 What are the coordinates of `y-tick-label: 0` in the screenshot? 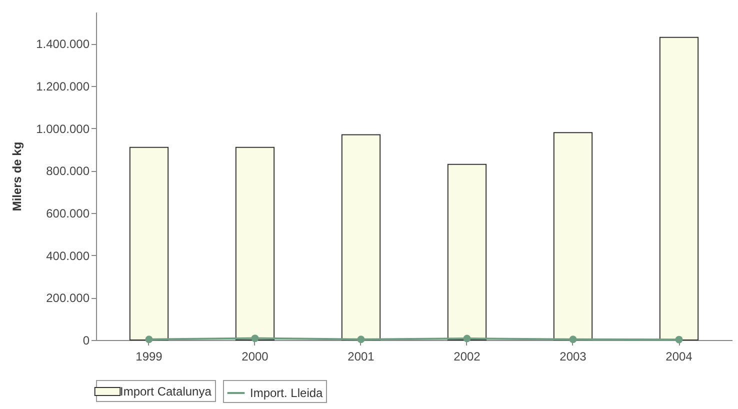 It's located at (86, 341).